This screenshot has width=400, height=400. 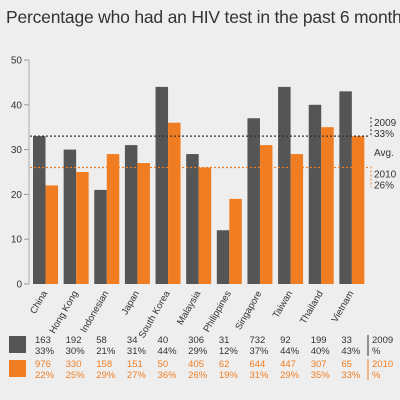 I want to click on table-n-cell: 34, so click(x=132, y=340).